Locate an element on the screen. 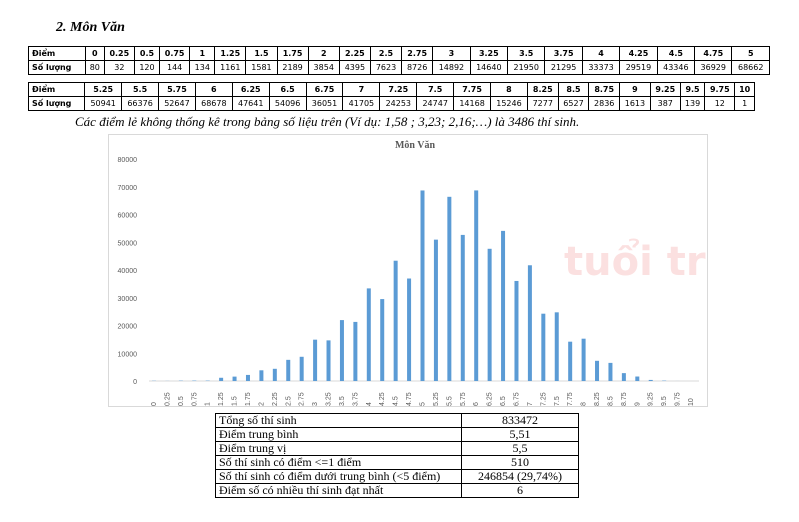 The image size is (799, 522). x-tick-label: 5 is located at coordinates (423, 404).